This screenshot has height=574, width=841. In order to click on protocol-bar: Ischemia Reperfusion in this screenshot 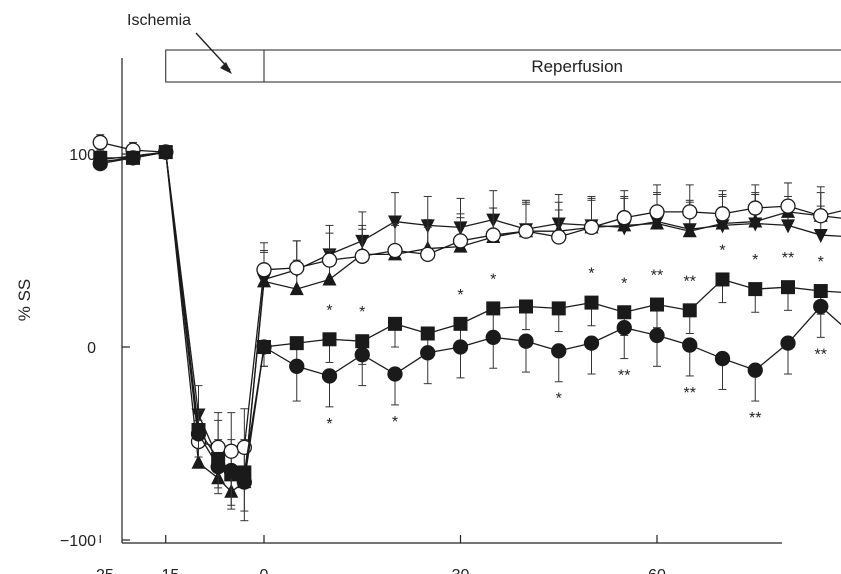, I will do `click(484, 47)`.